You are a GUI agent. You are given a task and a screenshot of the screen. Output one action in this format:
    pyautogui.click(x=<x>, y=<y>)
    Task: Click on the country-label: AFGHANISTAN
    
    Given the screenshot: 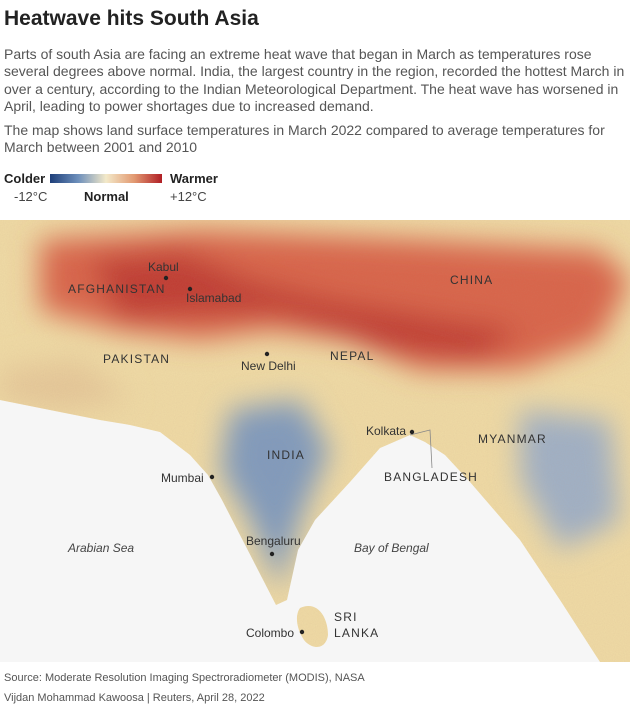 What is the action you would take?
    pyautogui.click(x=117, y=289)
    